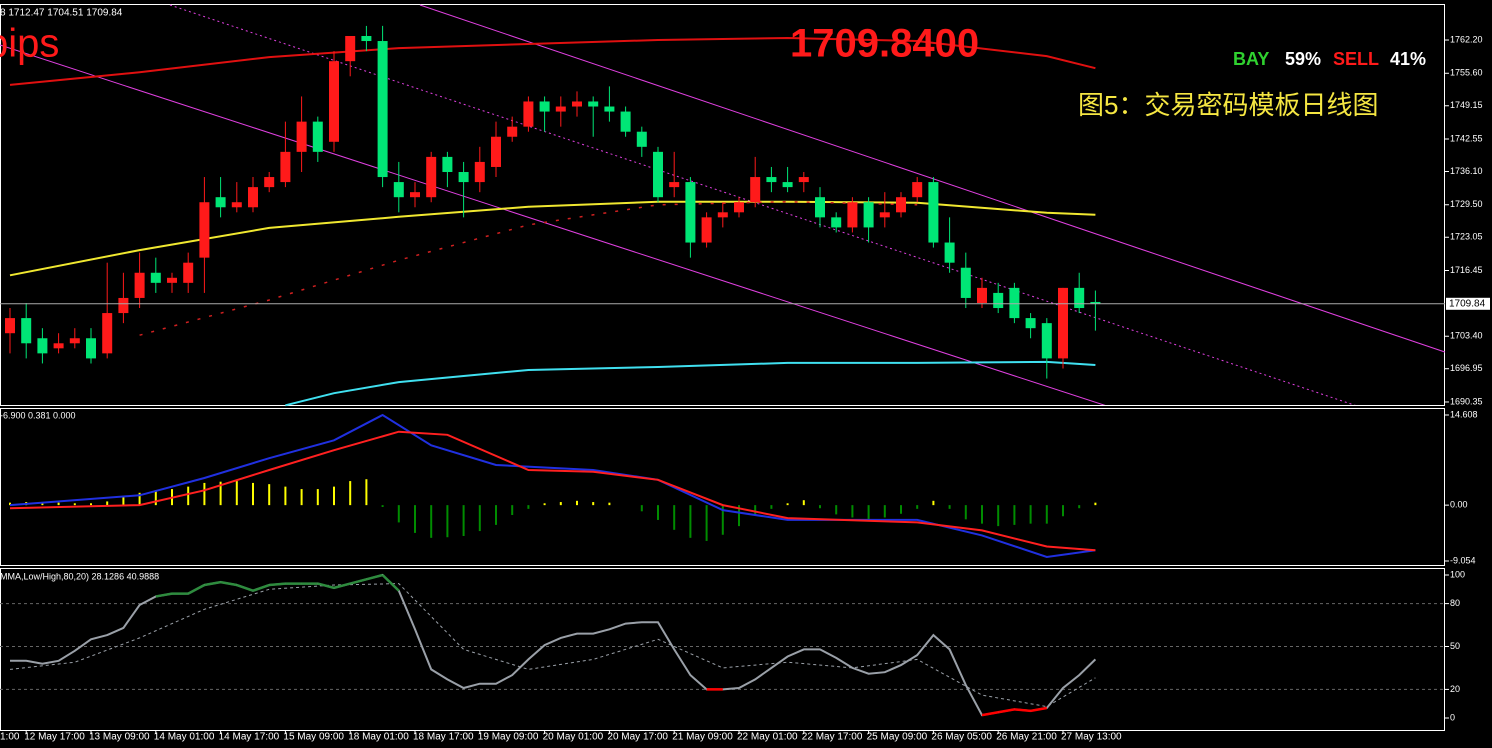  What do you see at coordinates (1455, 646) in the screenshot?
I see `y-tick-label: 50` at bounding box center [1455, 646].